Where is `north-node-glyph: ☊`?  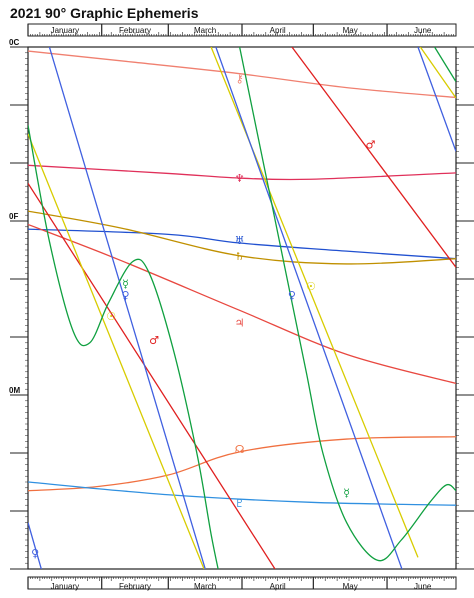 north-node-glyph: ☊ is located at coordinates (240, 449).